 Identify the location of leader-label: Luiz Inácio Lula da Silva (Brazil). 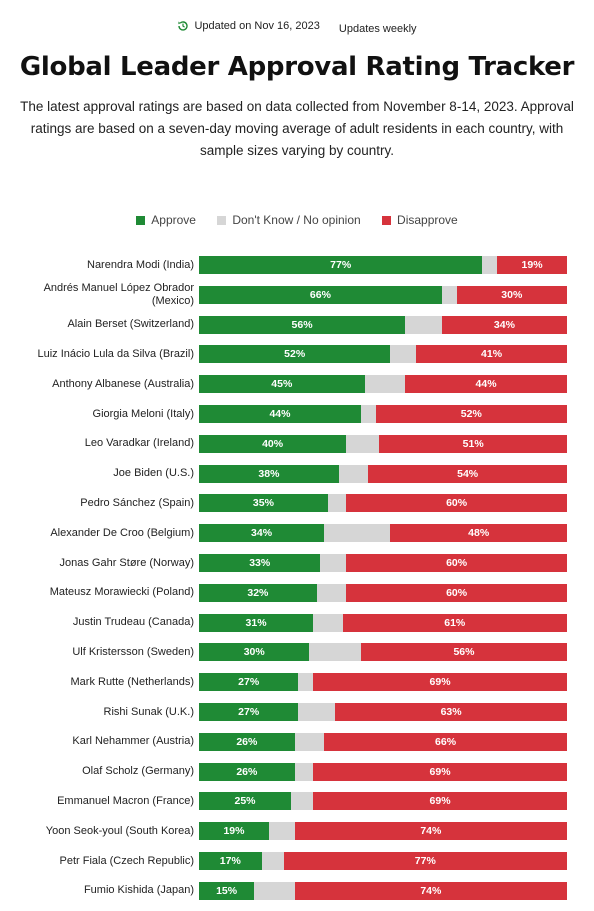
(115, 353).